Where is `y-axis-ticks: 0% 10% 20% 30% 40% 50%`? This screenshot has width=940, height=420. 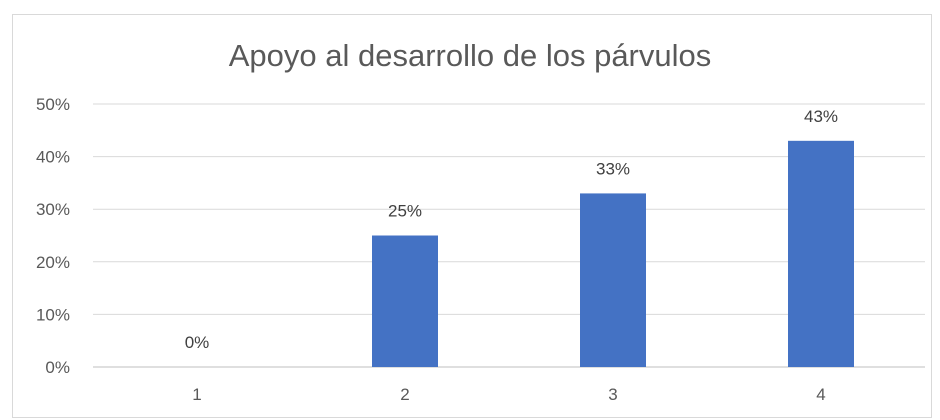 y-axis-ticks: 0% 10% 20% 30% 40% 50% is located at coordinates (53, 236).